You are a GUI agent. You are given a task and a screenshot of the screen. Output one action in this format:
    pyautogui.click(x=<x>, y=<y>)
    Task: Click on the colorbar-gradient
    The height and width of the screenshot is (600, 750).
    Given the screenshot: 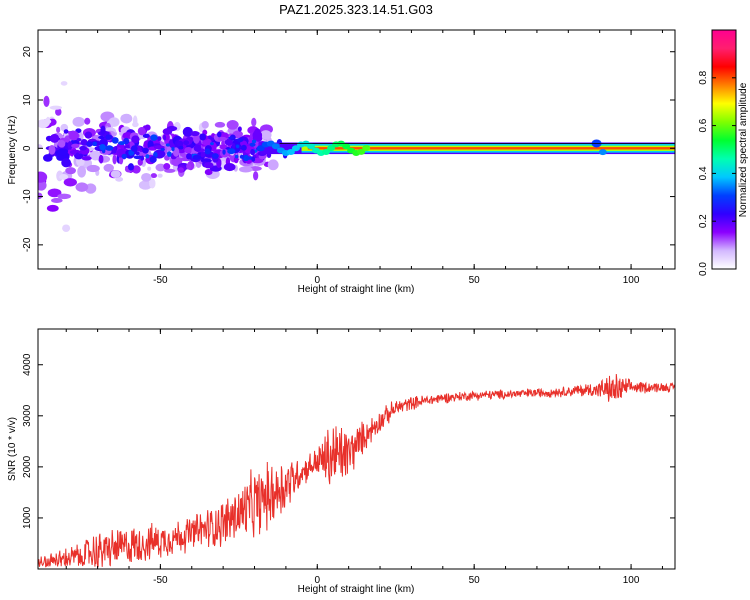 What is the action you would take?
    pyautogui.click(x=724, y=149)
    